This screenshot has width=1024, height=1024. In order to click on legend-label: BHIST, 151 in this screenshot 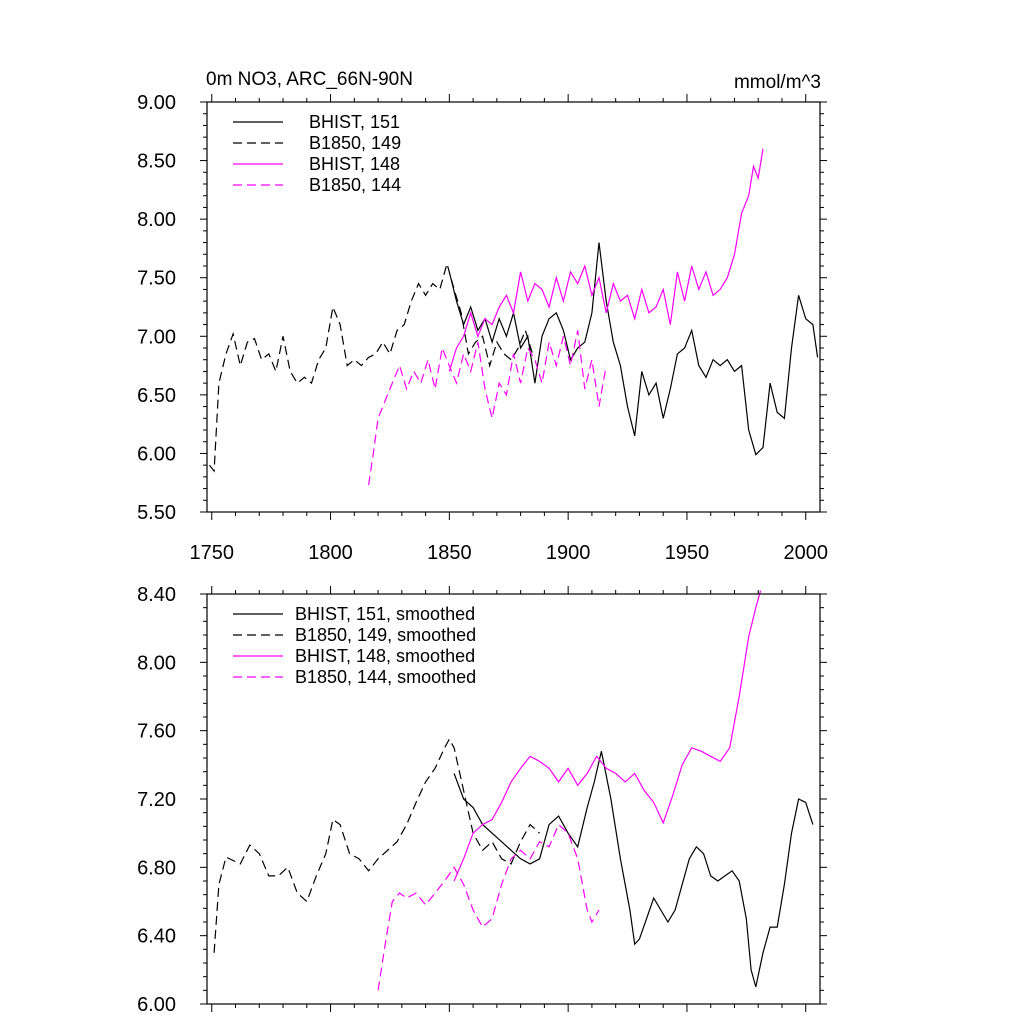, I will do `click(354, 122)`.